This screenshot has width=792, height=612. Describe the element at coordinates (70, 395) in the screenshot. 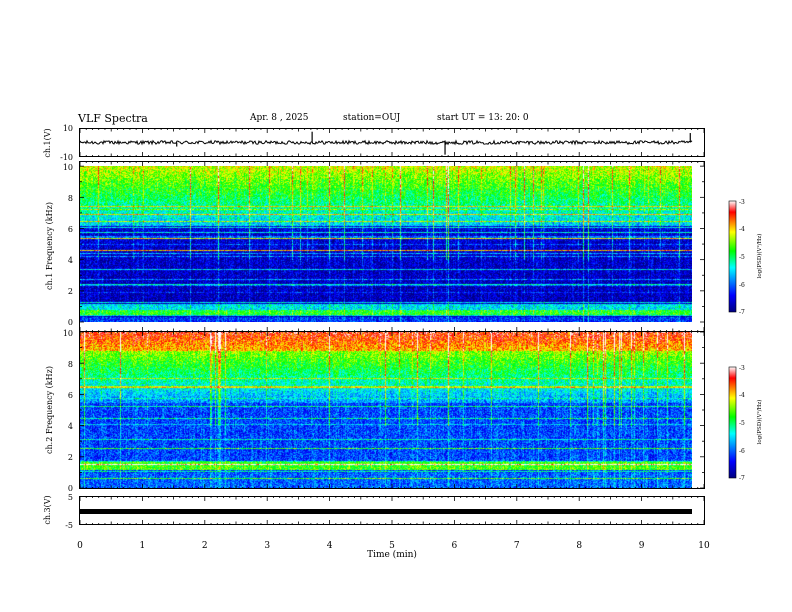

I see `ch2-freq-tick: 6` at that location.